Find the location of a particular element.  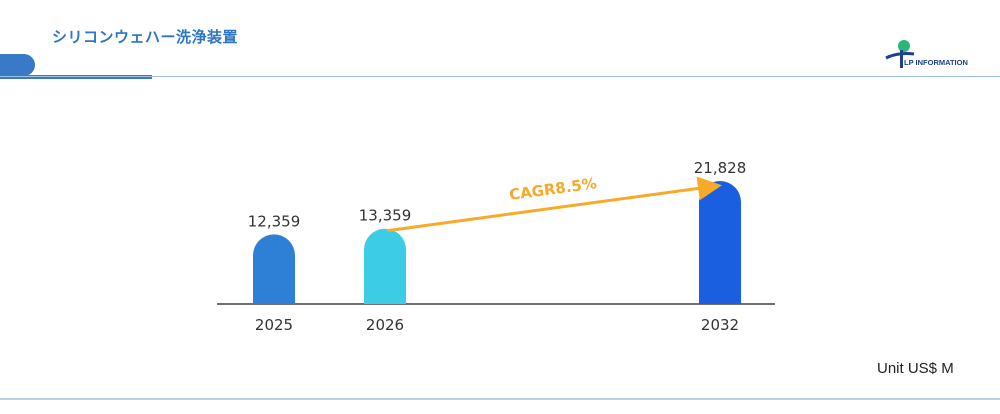

value-label-2025: 12,359 is located at coordinates (274, 221).